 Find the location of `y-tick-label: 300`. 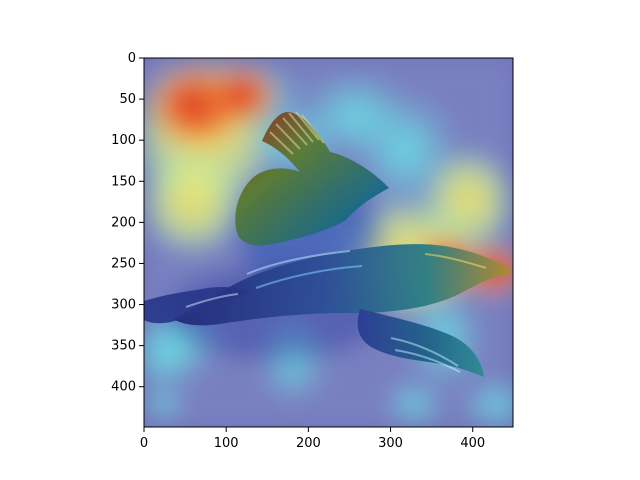

y-tick-label: 300 is located at coordinates (123, 305).